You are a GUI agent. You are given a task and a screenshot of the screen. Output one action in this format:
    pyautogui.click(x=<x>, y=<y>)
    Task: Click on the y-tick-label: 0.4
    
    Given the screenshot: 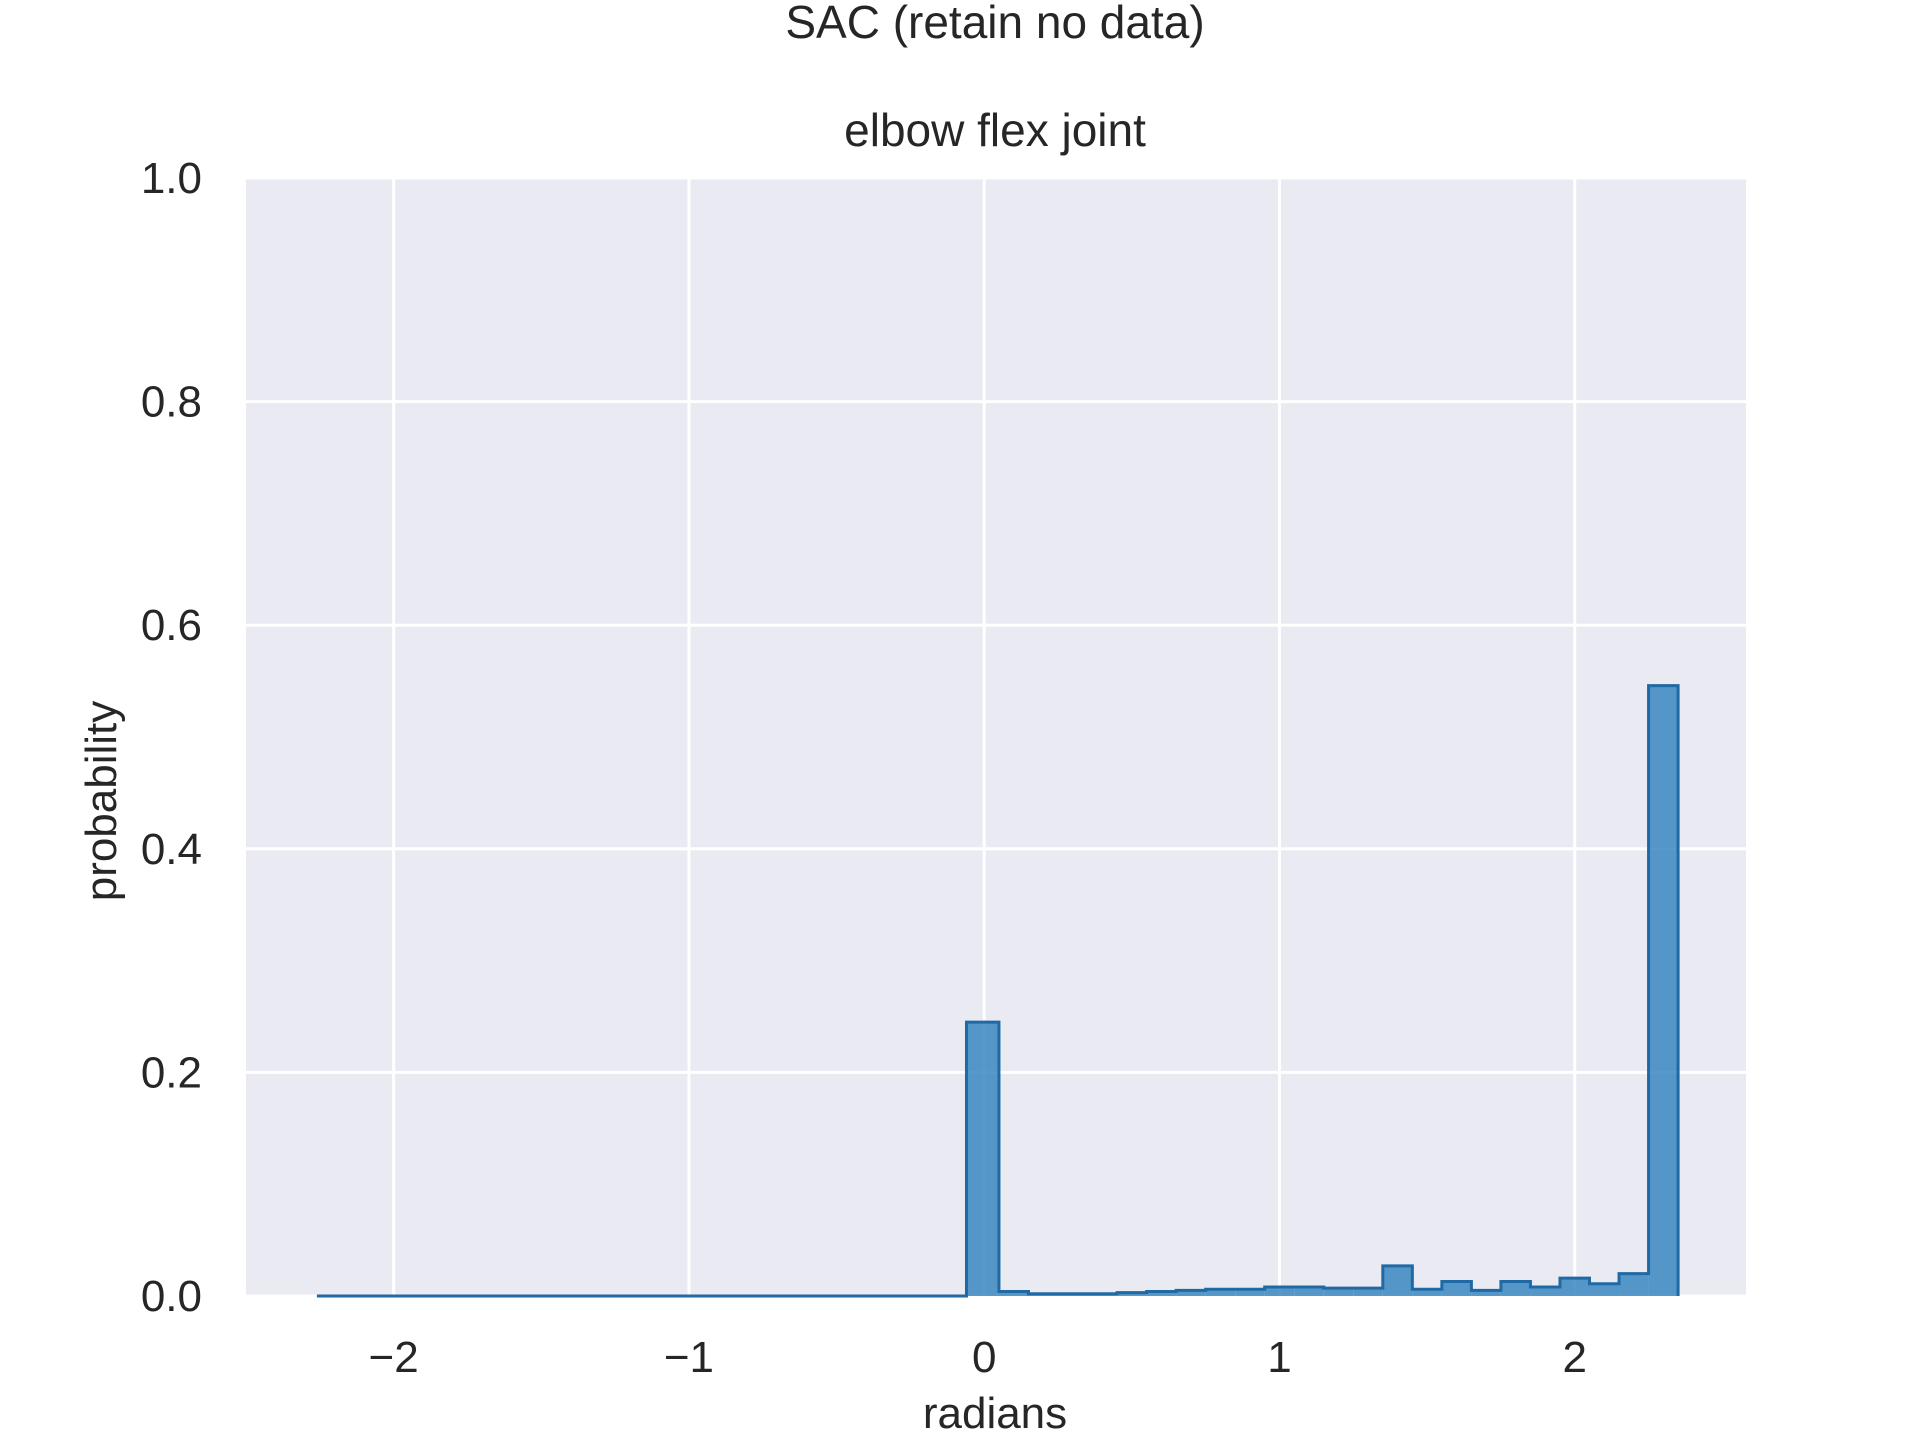 What is the action you would take?
    pyautogui.click(x=171, y=849)
    